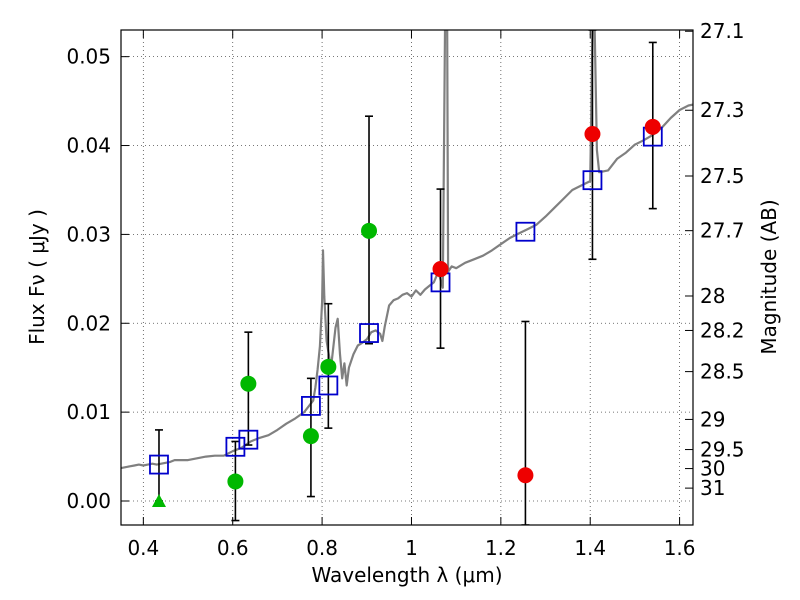 Image resolution: width=800 pixels, height=600 pixels. What do you see at coordinates (88, 323) in the screenshot?
I see `y-tick-label: 0.02` at bounding box center [88, 323].